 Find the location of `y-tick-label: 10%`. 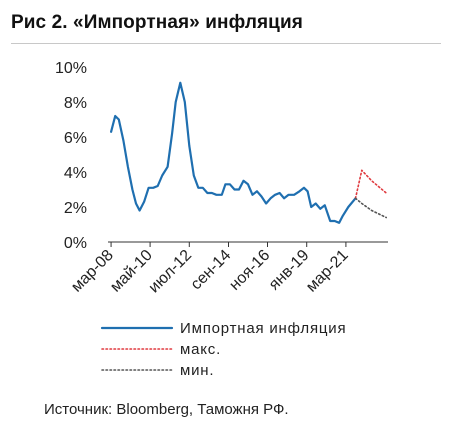

y-tick-label: 10% is located at coordinates (71, 68).